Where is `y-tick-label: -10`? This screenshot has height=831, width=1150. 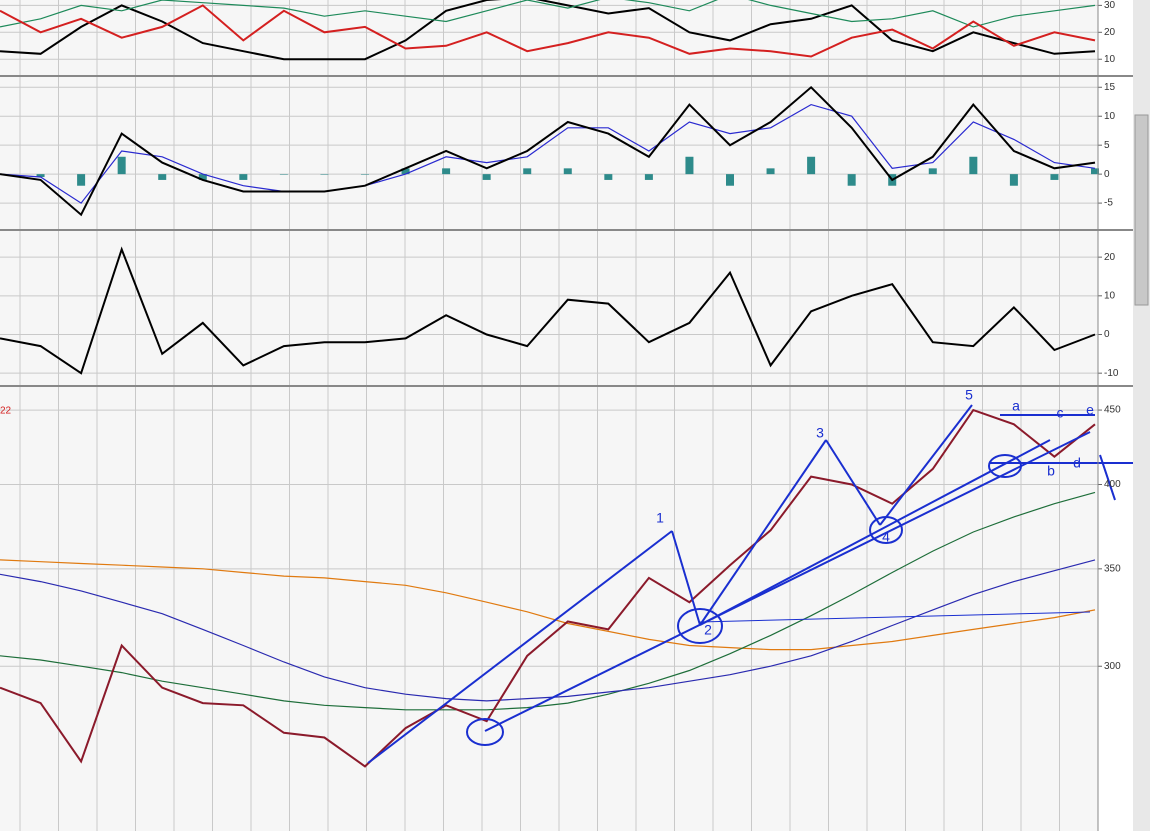
y-tick-label: -10 is located at coordinates (1111, 373).